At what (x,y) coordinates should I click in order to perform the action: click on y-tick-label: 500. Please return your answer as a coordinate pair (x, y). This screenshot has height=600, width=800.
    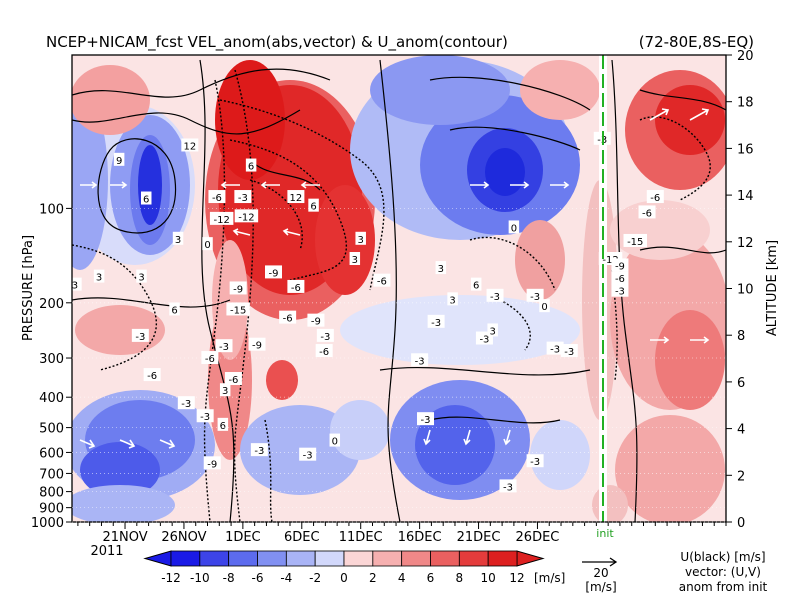
    Looking at the image, I should click on (51, 429).